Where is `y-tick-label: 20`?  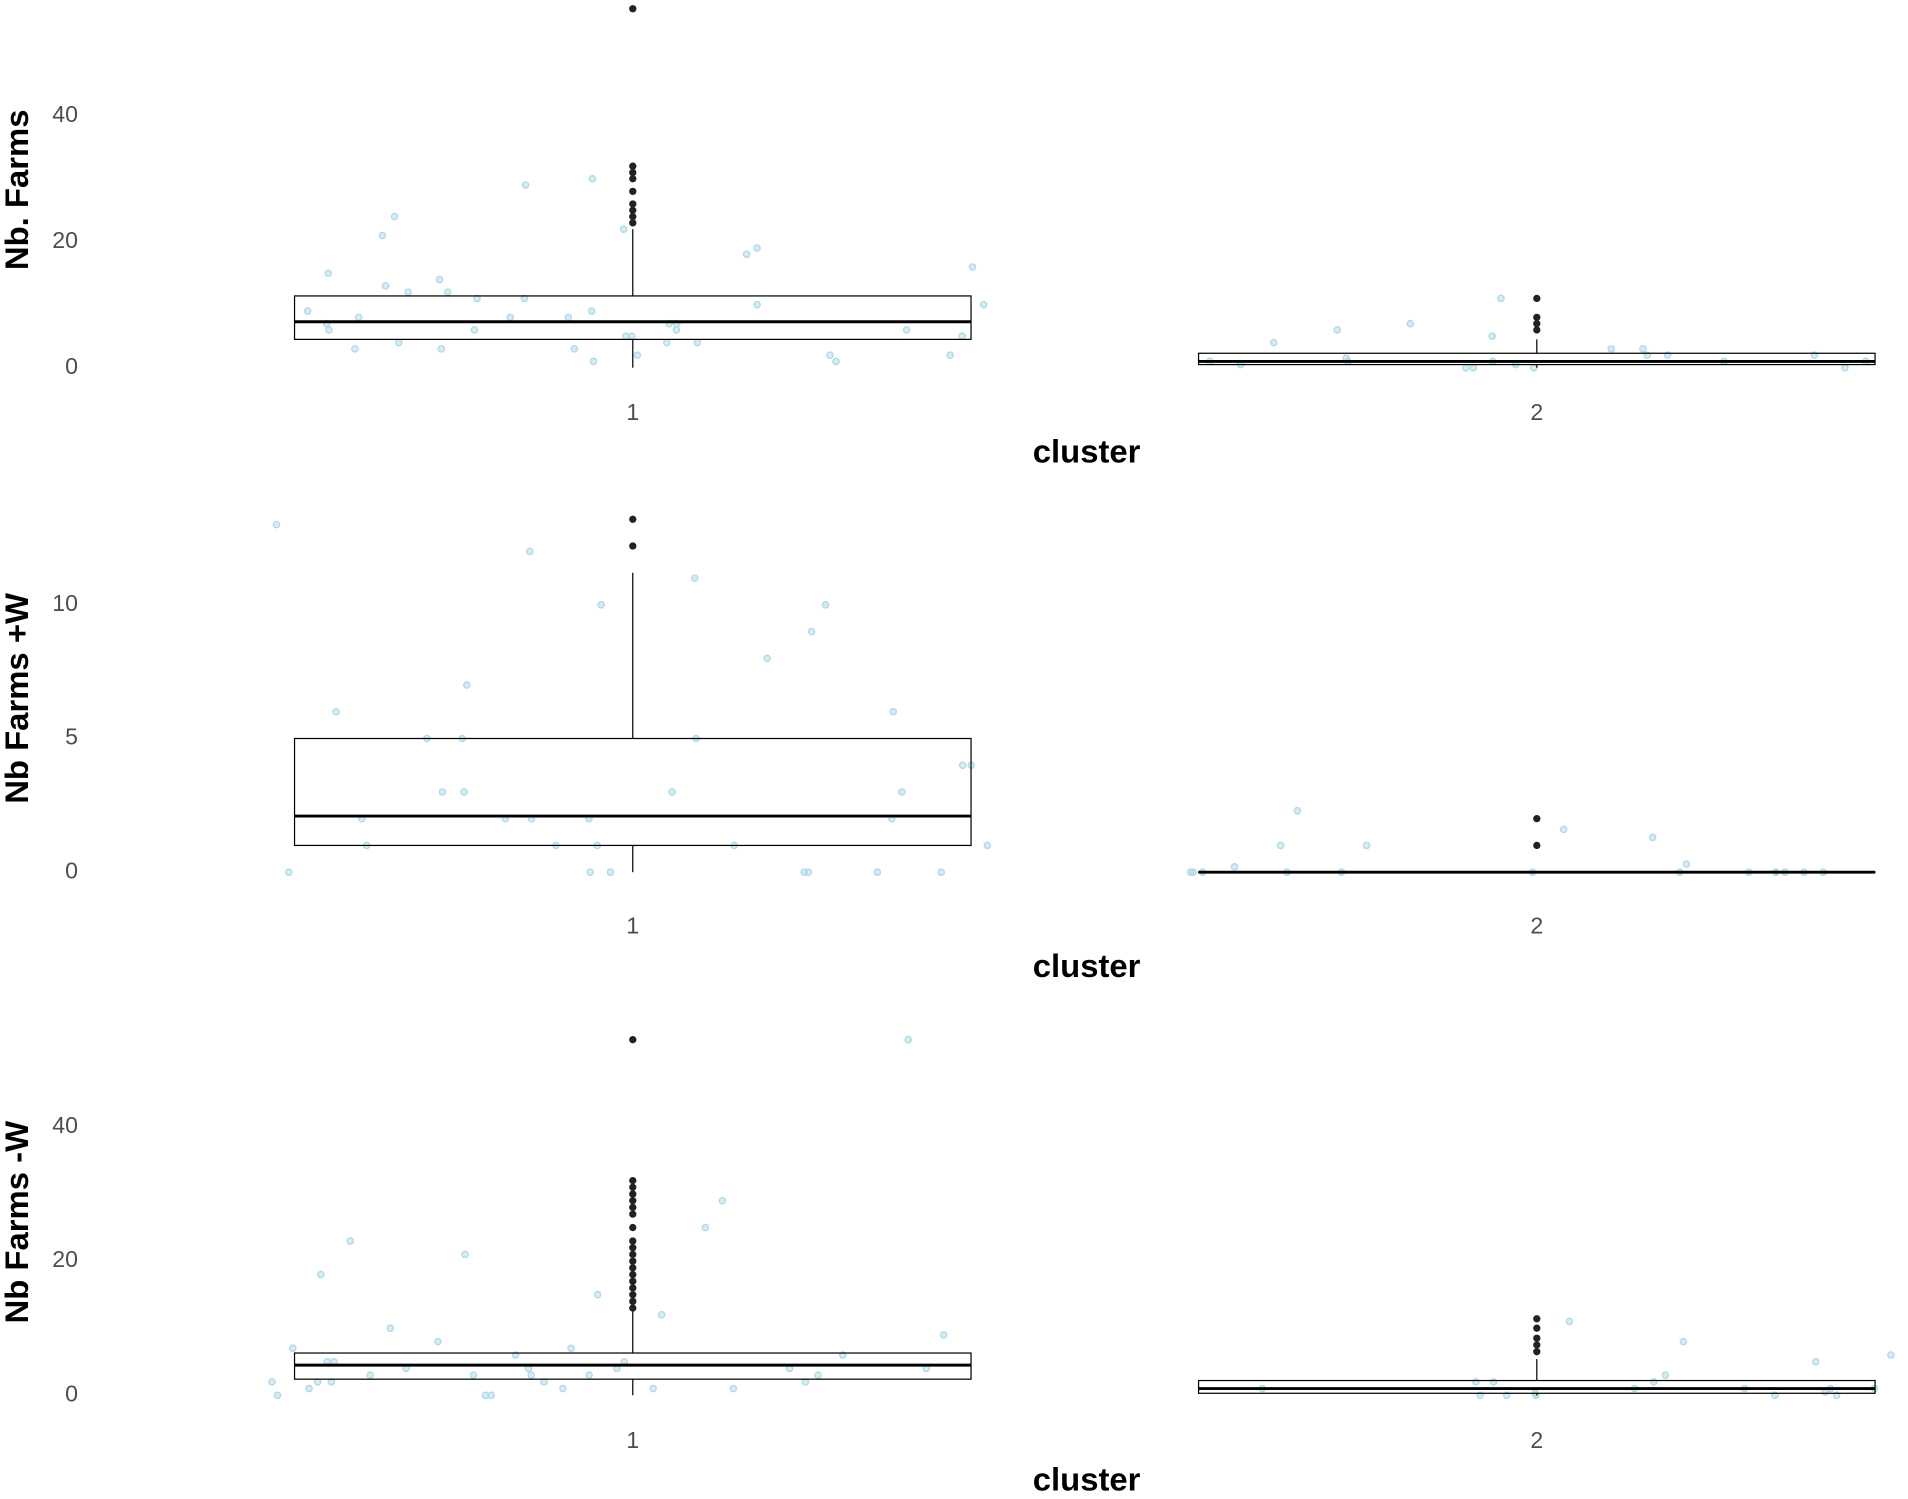 y-tick-label: 20 is located at coordinates (65, 240).